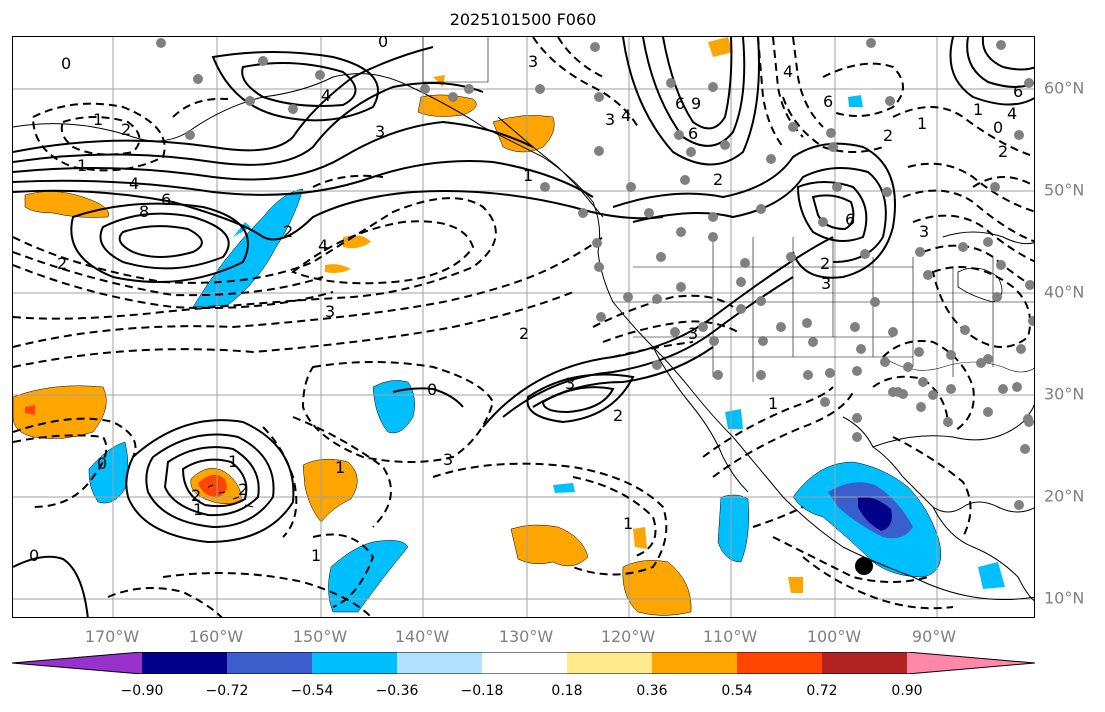 The image size is (1105, 712). Describe the element at coordinates (526, 636) in the screenshot. I see `longitude-label: 130°W` at that location.